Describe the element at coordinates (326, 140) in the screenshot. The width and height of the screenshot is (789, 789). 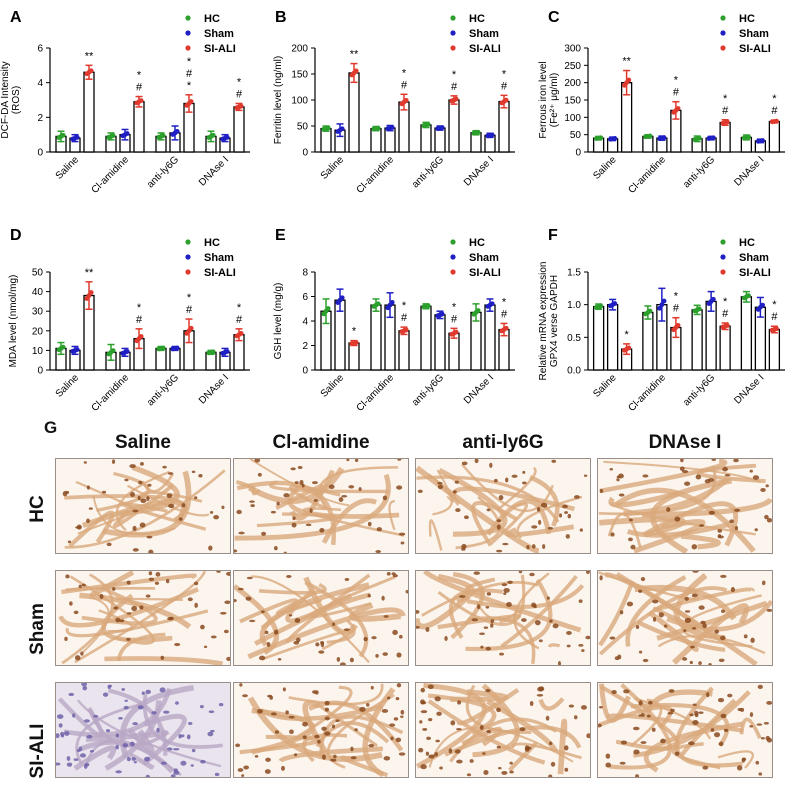
I see `panel-b-bar-hc-saline` at that location.